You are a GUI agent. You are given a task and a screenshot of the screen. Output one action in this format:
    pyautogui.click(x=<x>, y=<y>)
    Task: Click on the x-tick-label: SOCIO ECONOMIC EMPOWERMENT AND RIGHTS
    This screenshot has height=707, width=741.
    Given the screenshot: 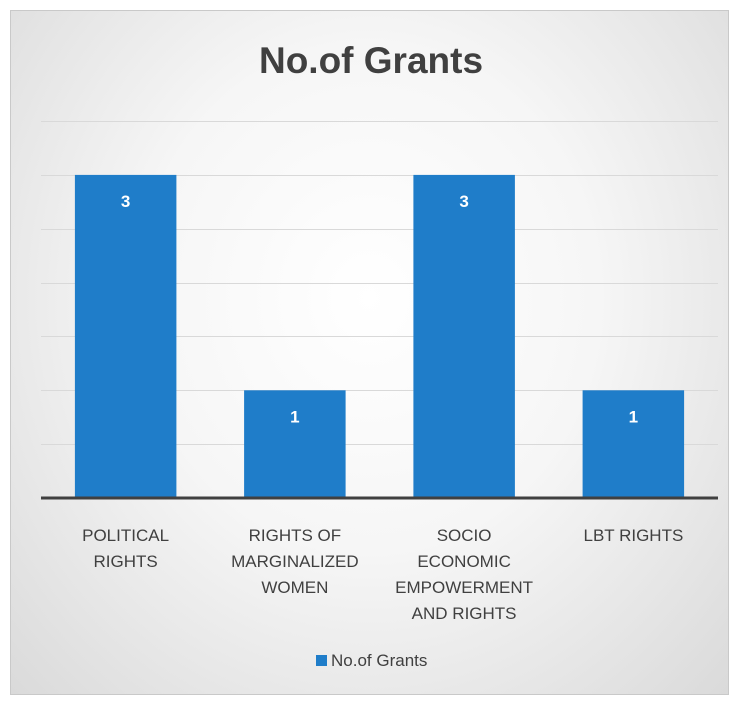 What is the action you would take?
    pyautogui.click(x=464, y=574)
    